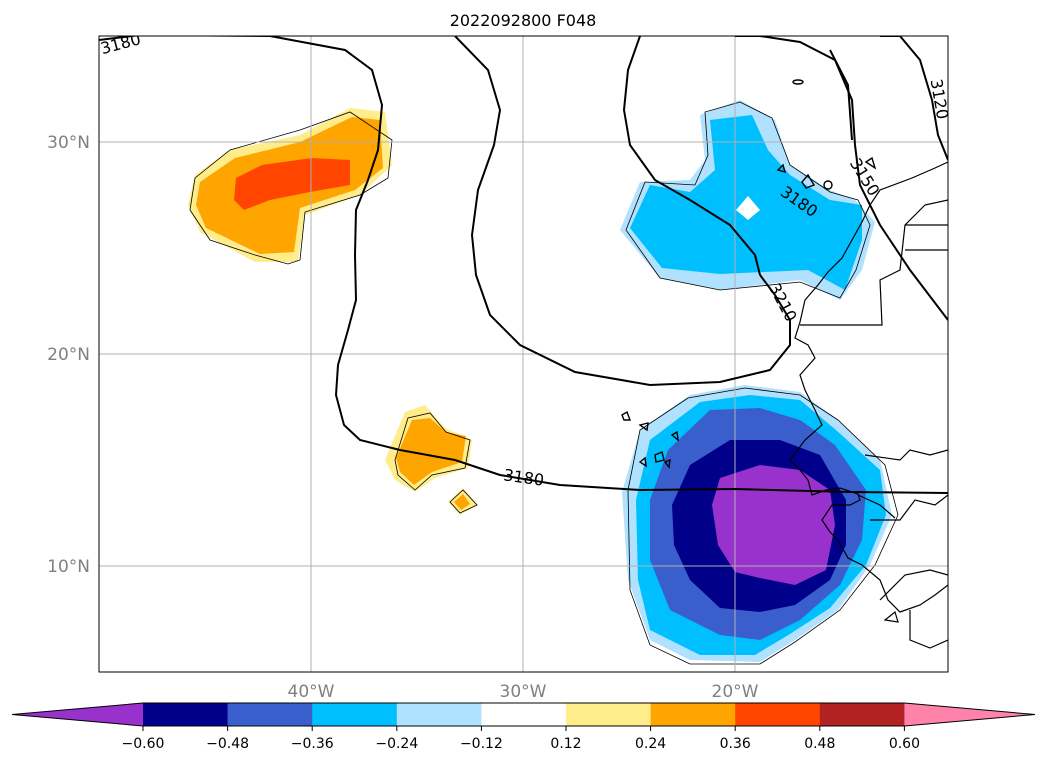 Image resolution: width=1047 pixels, height=765 pixels. Describe the element at coordinates (747, 200) in the screenshot. I see `negative-anomaly-north` at that location.